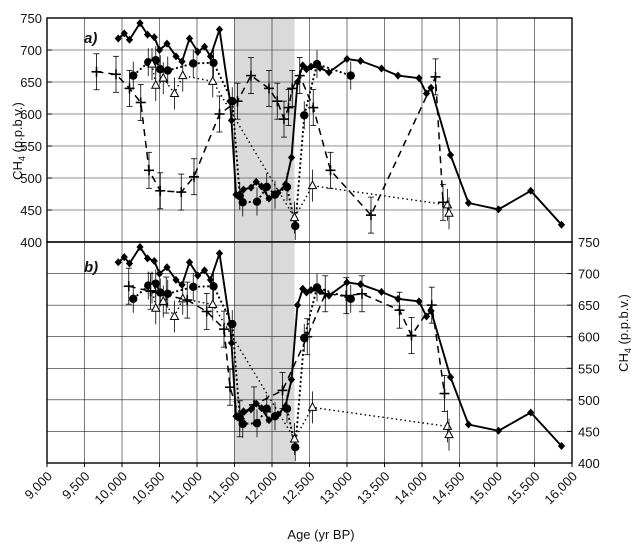 This screenshot has height=544, width=636. What do you see at coordinates (264, 130) in the screenshot?
I see `panel-a-shaded-interval` at bounding box center [264, 130].